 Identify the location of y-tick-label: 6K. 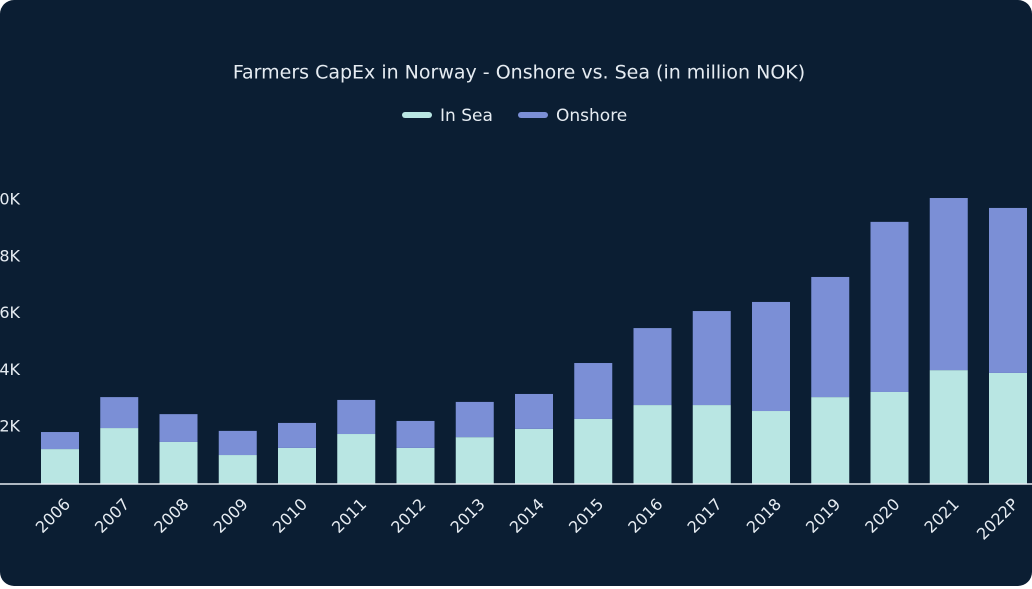
(10, 312).